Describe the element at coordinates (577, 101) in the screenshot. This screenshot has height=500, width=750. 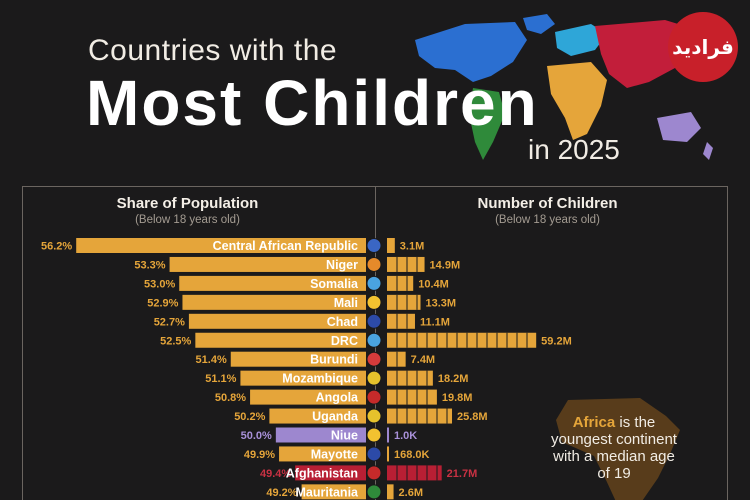
I see `map-africa` at that location.